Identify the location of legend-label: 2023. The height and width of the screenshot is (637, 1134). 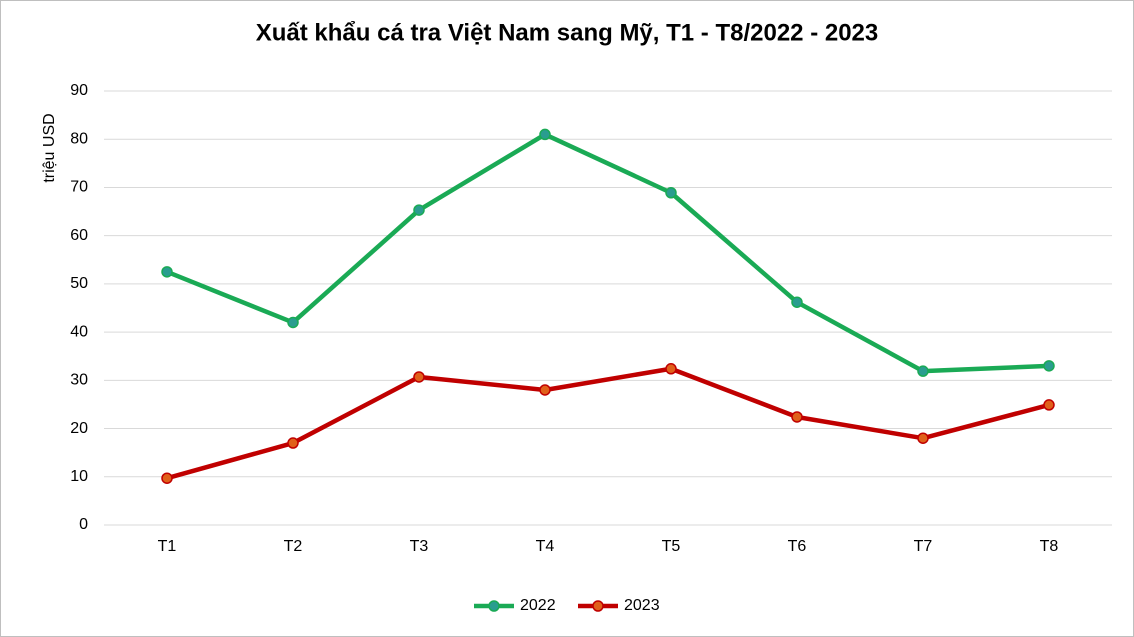
(642, 605).